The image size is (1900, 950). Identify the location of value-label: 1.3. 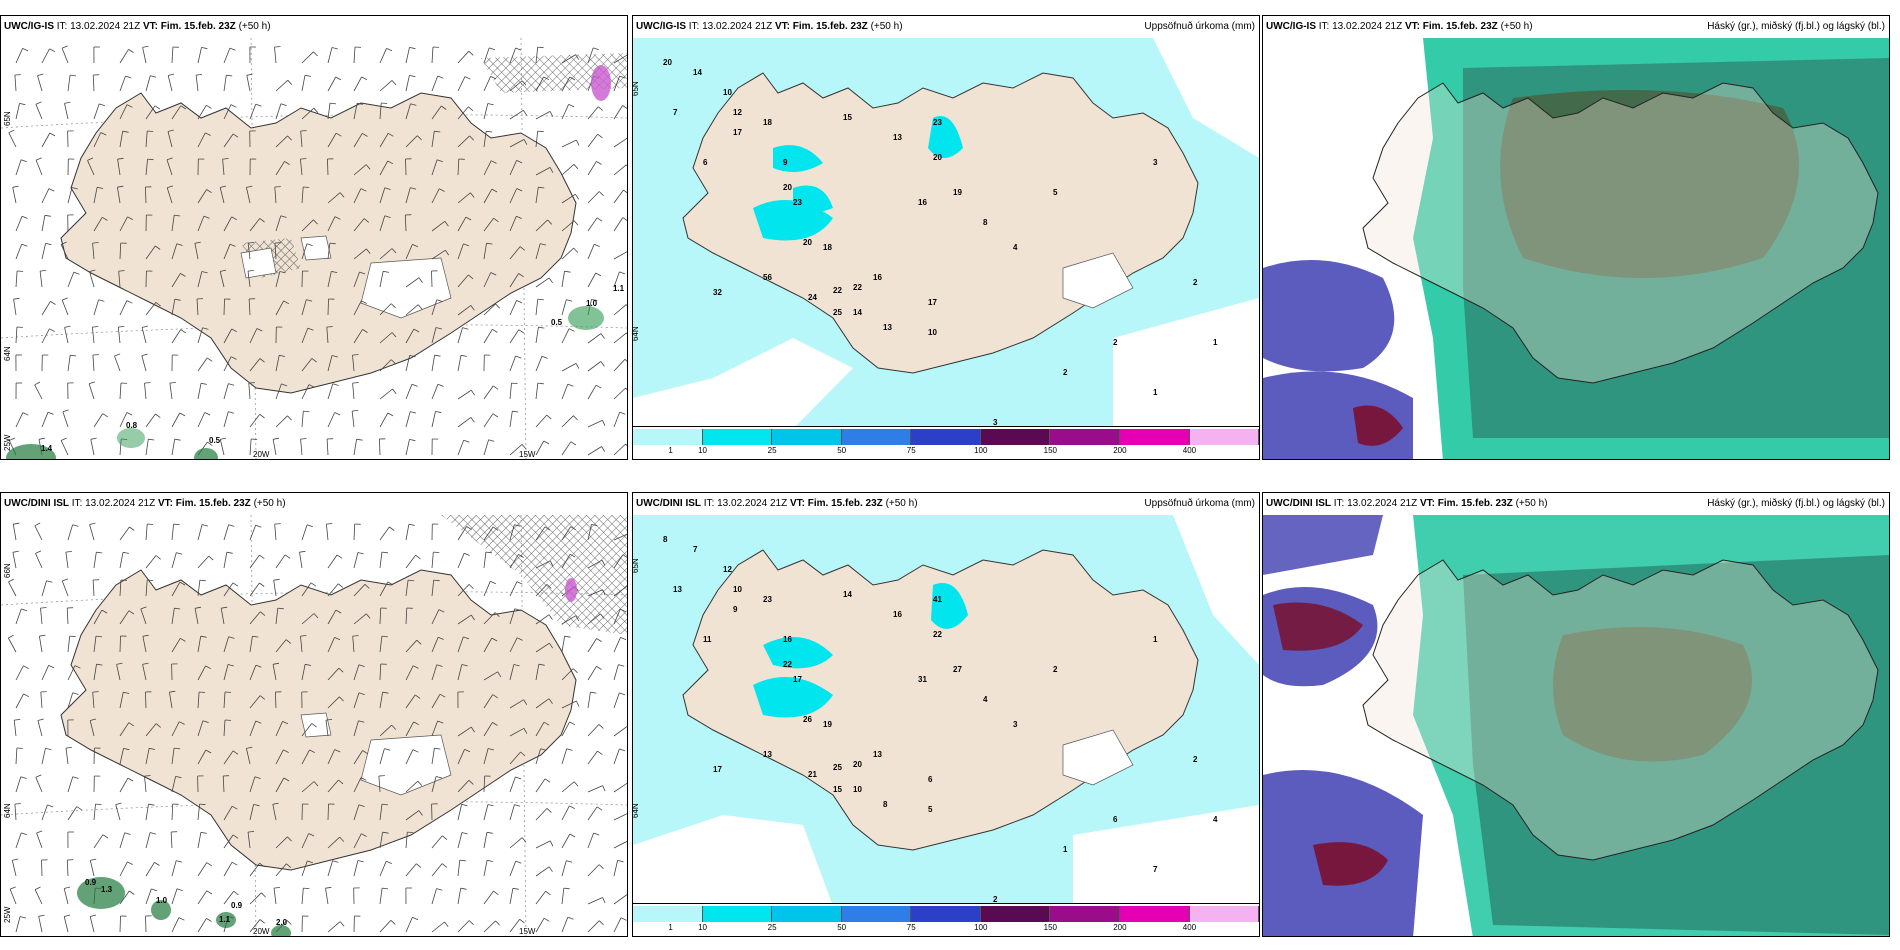
(107, 889).